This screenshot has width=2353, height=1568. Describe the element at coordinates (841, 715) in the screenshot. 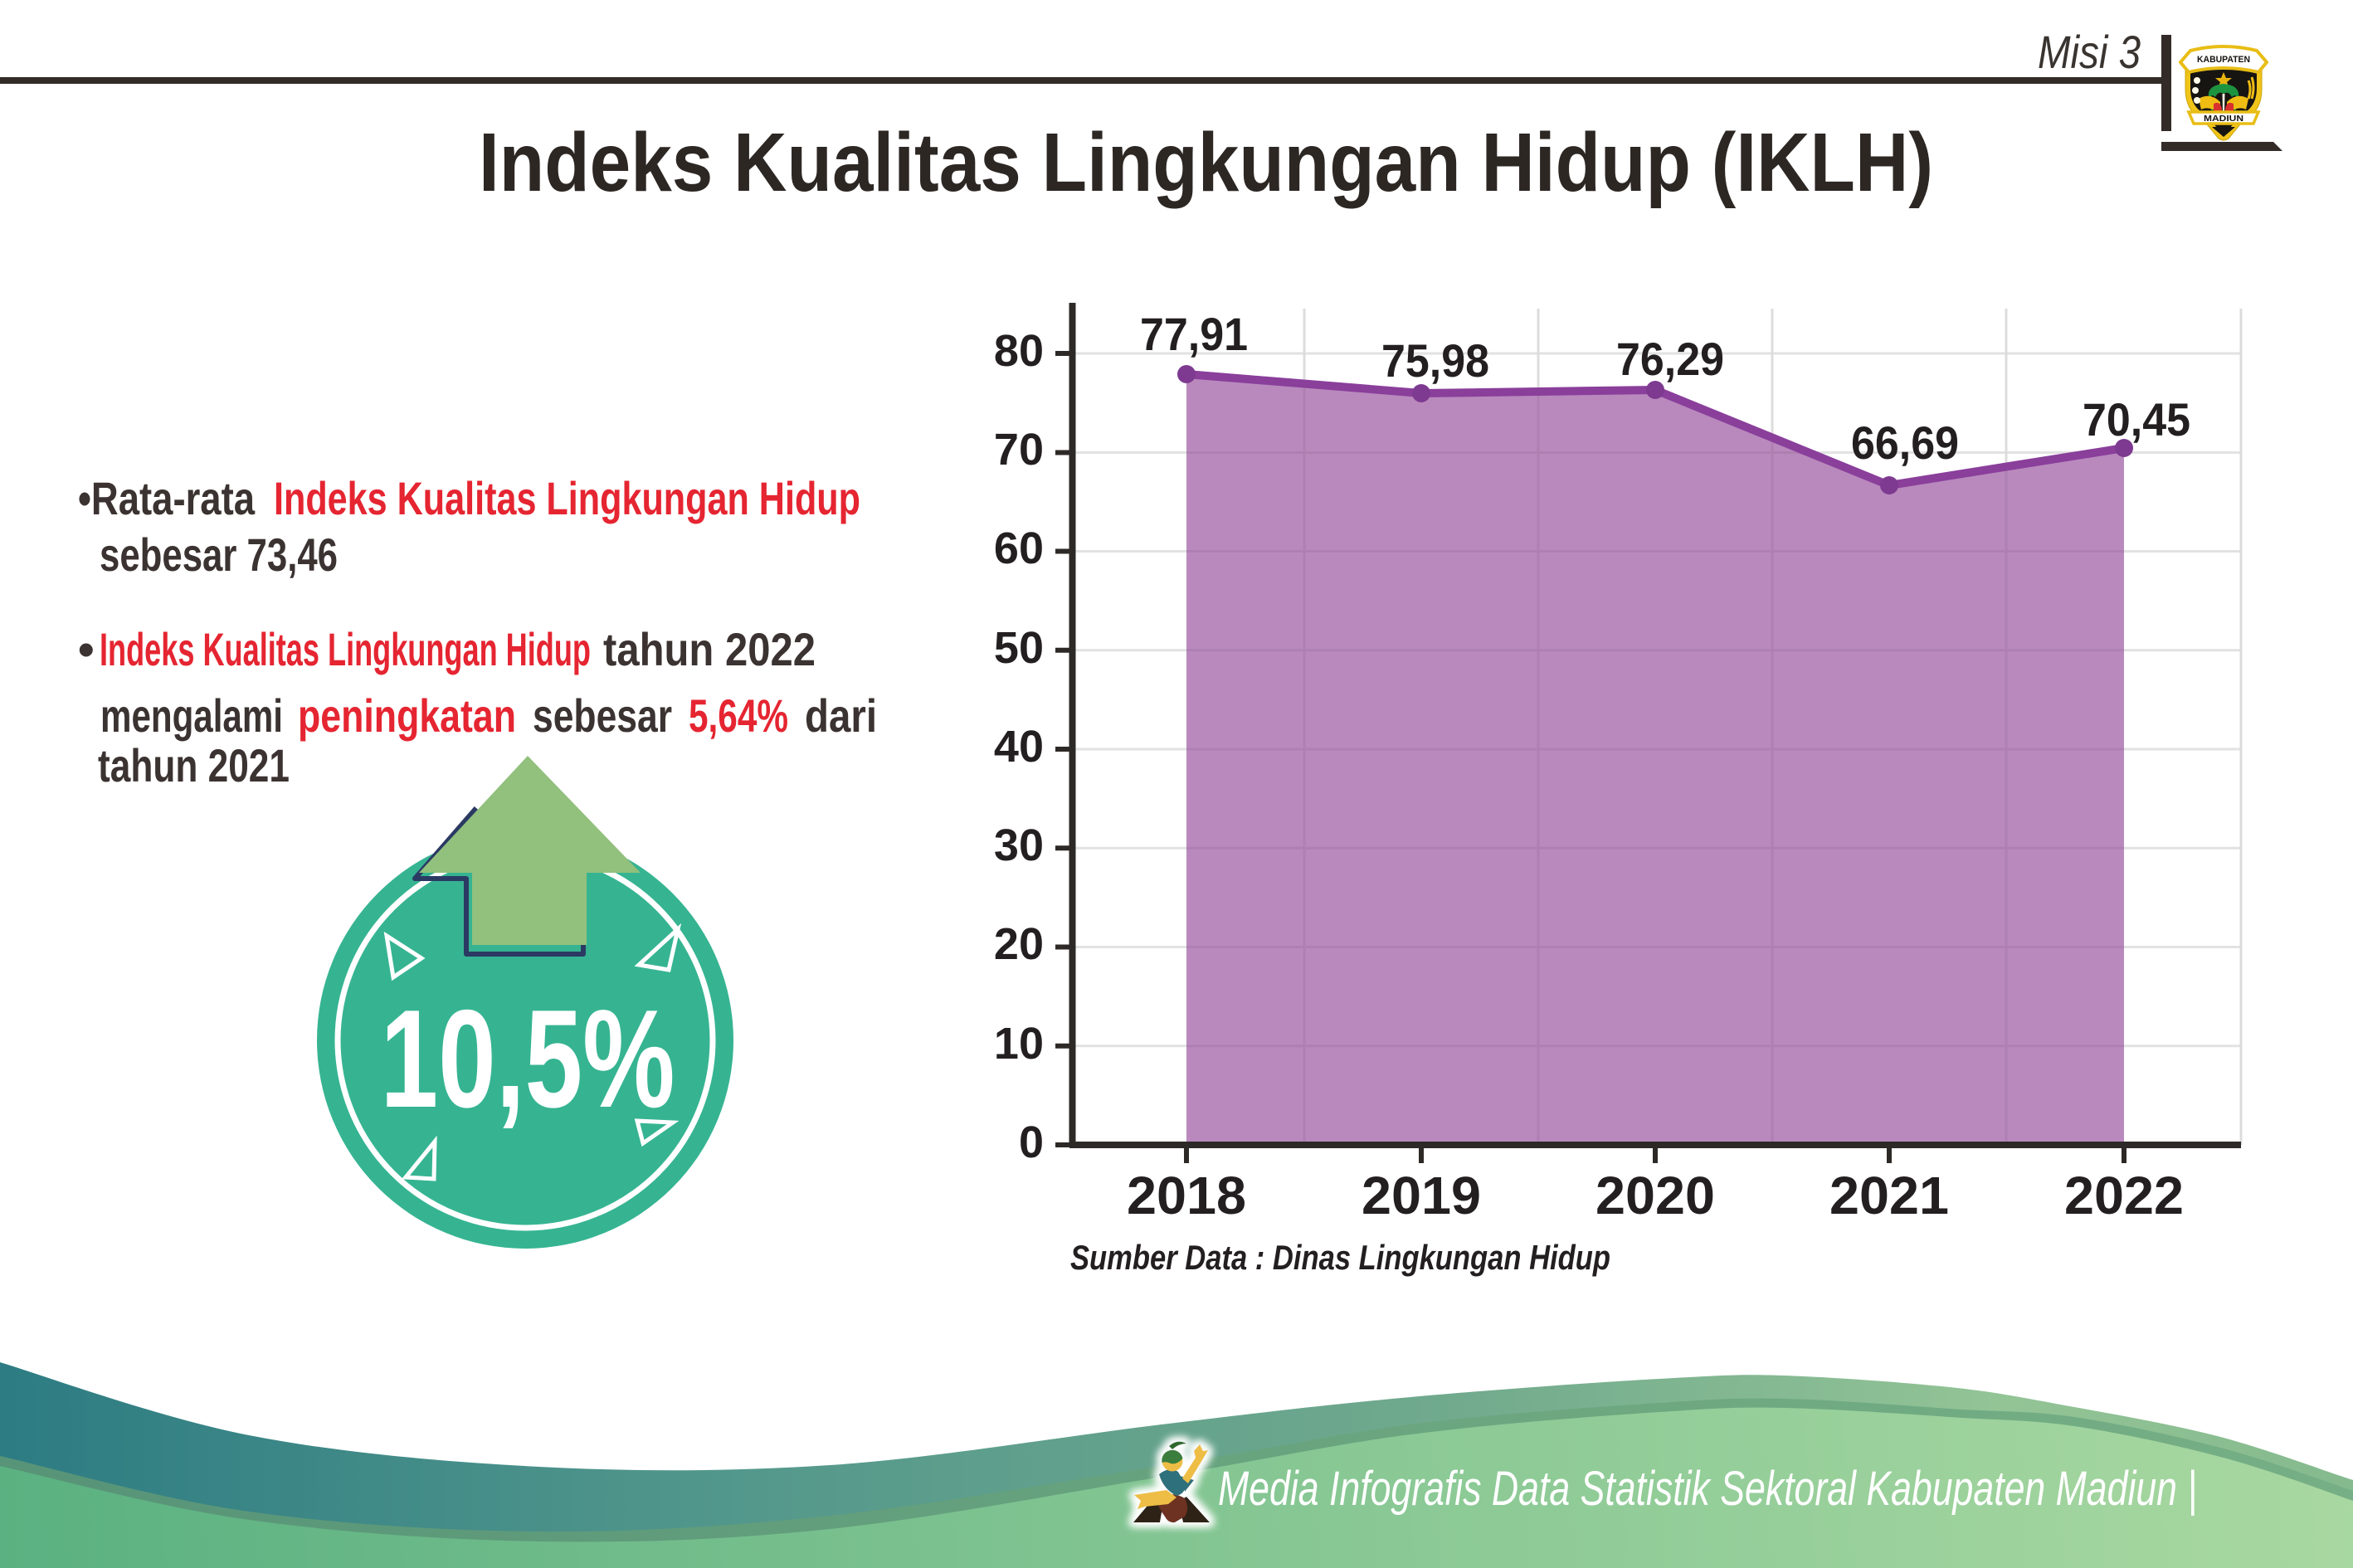

I see `svg-text: dari` at that location.